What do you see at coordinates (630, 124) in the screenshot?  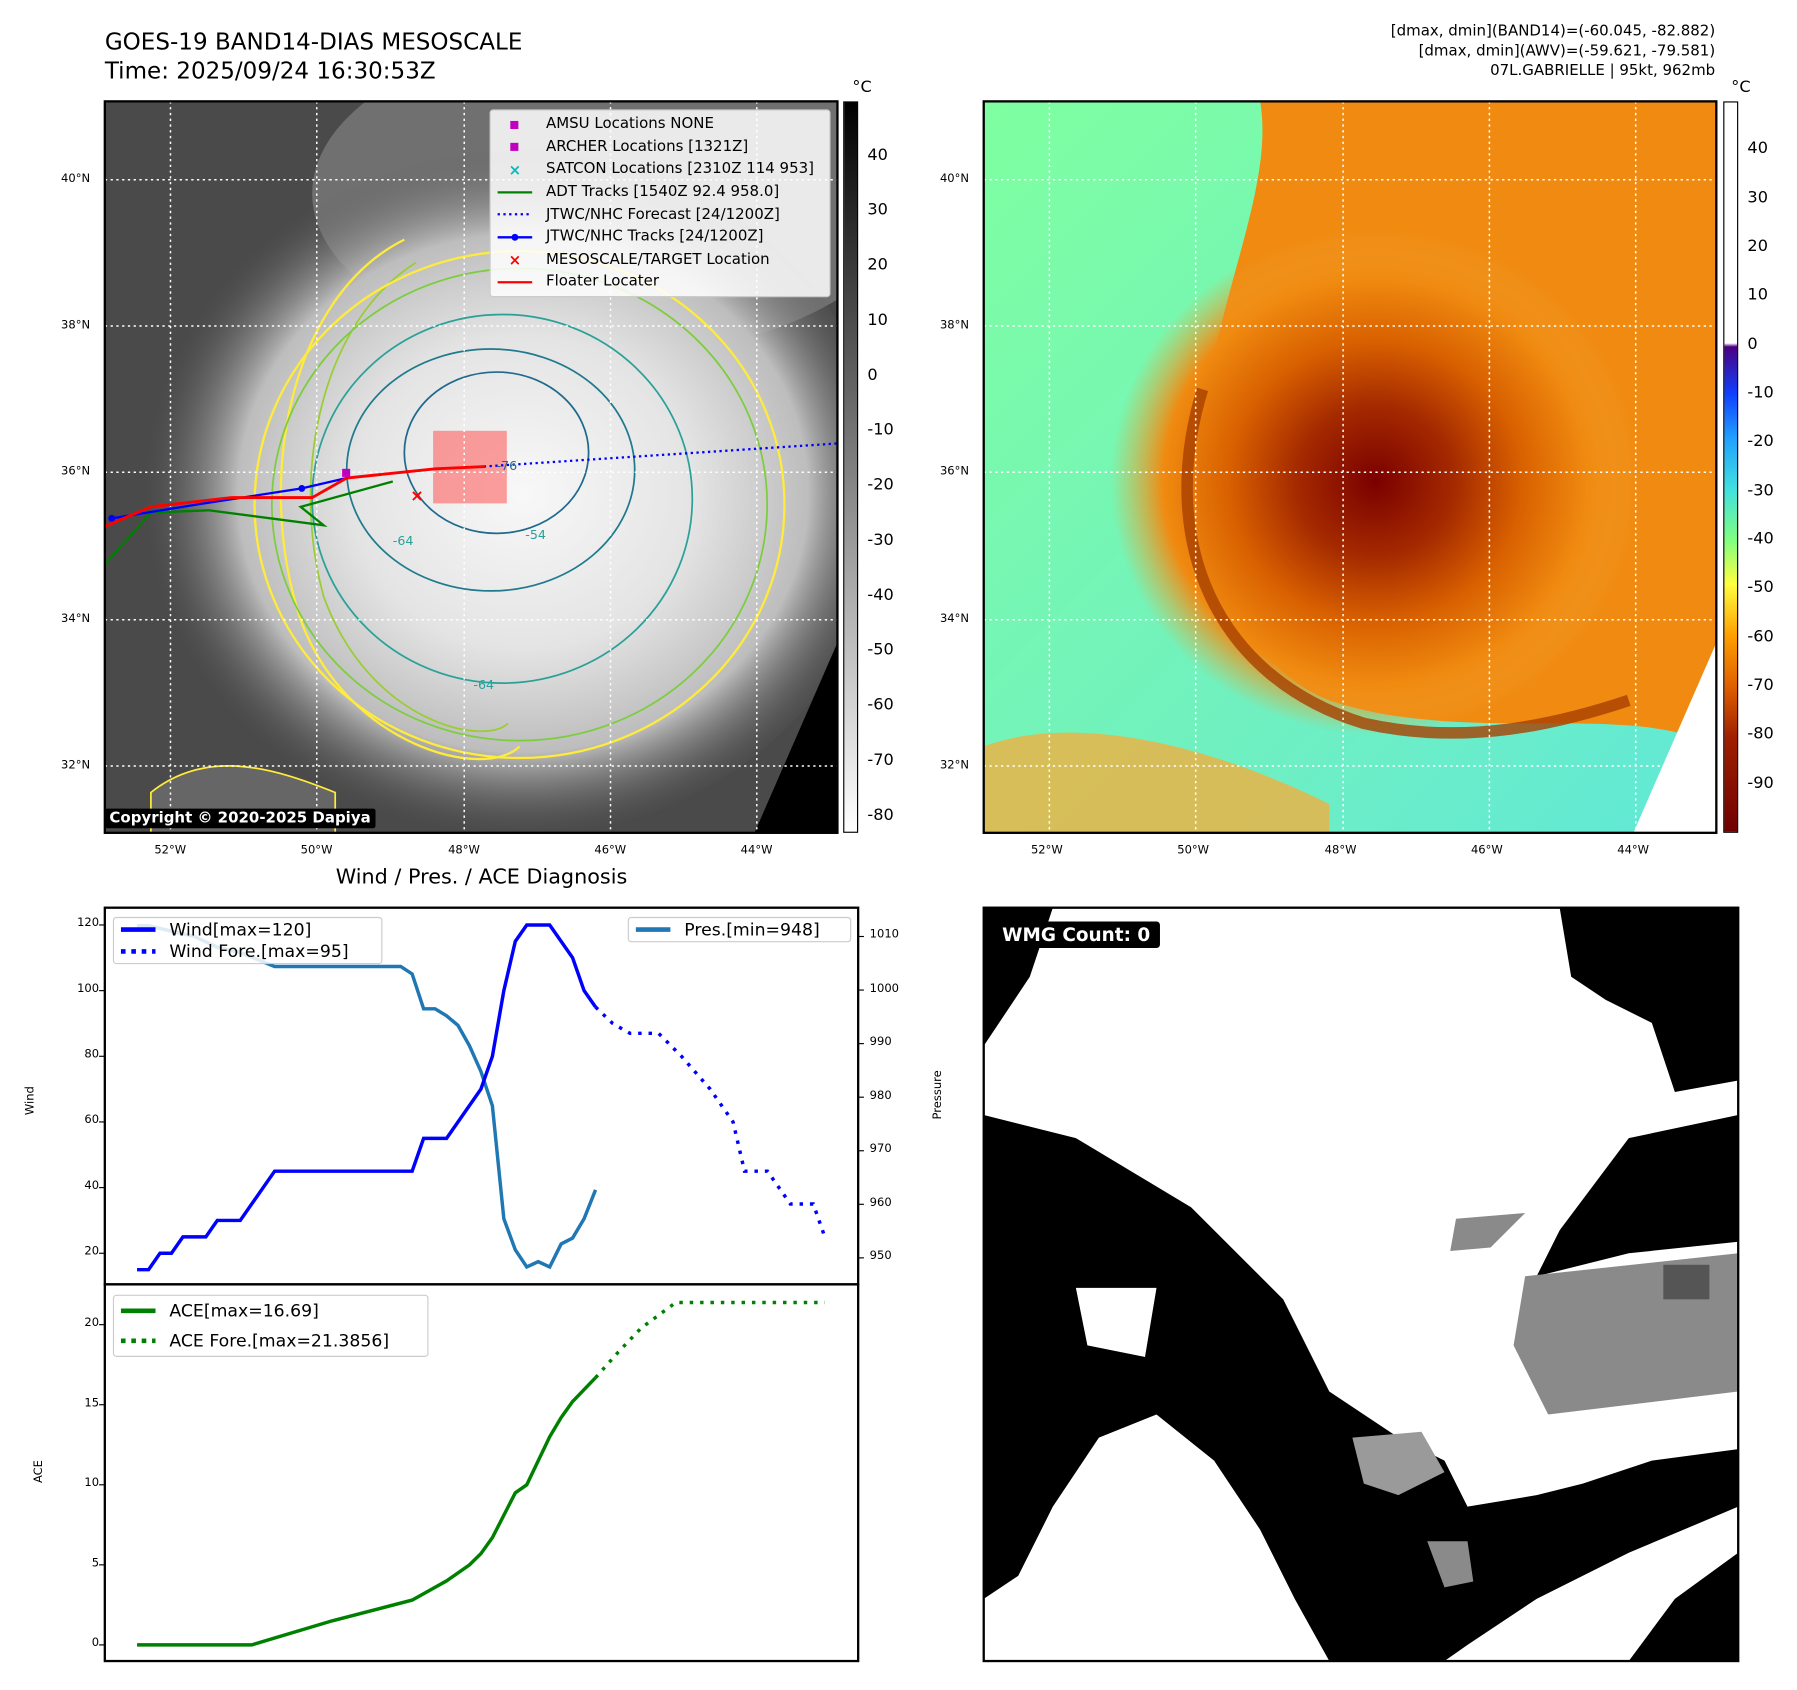 I see `legend-label: AMSU Locations NONE` at bounding box center [630, 124].